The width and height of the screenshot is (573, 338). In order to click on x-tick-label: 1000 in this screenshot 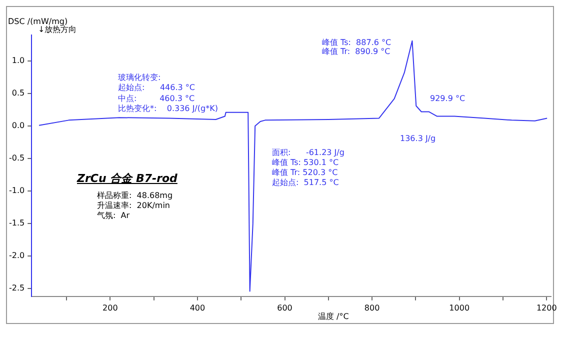, I will do `click(459, 307)`.